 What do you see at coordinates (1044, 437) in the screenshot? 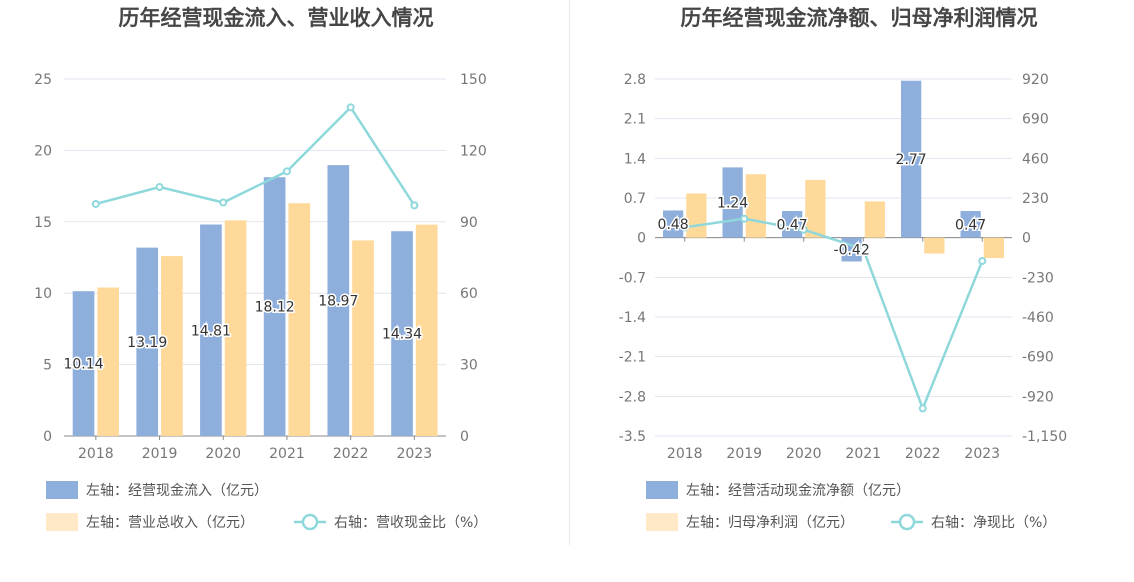
I see `right-tick-label: -1,150` at bounding box center [1044, 437].